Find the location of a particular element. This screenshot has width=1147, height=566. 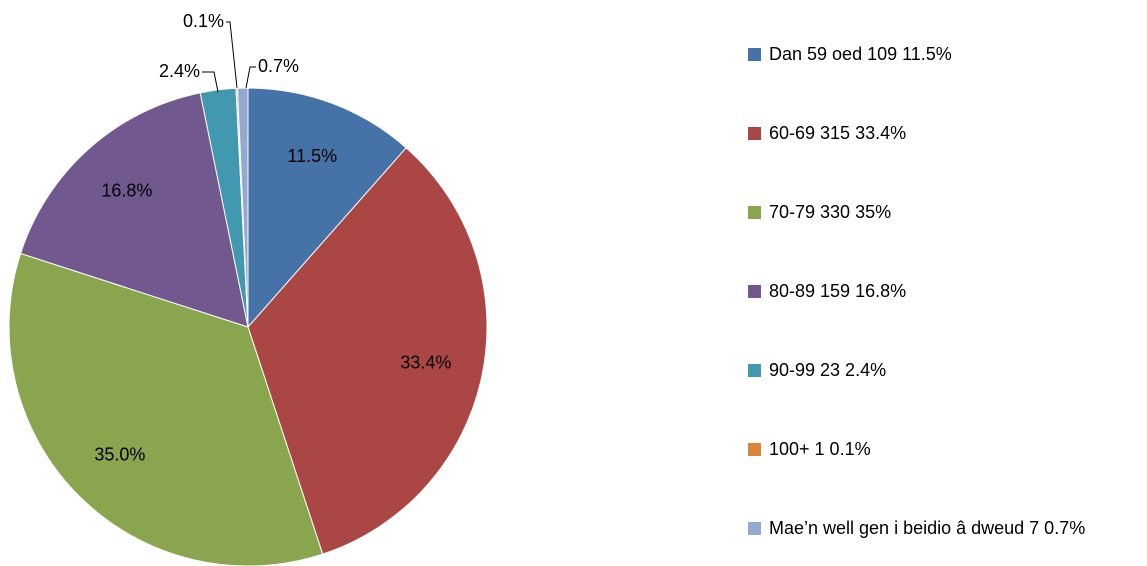

legend-label: 70-79 330 35% is located at coordinates (830, 212).